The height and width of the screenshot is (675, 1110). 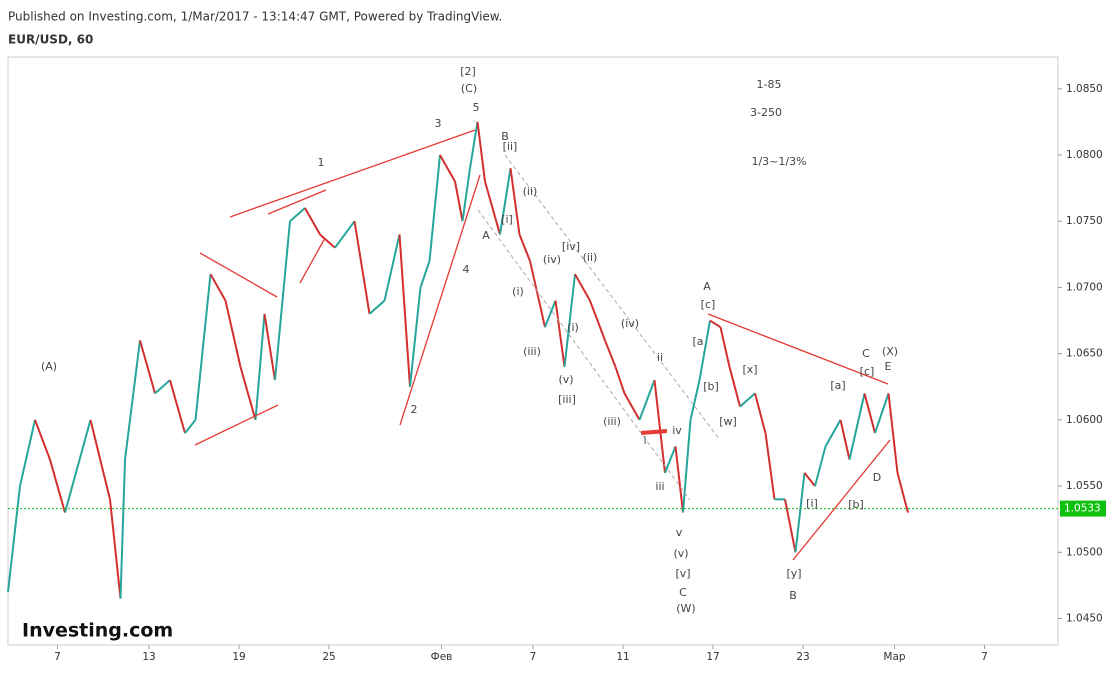 What do you see at coordinates (1084, 155) in the screenshot?
I see `y-tick-label: 1.0800` at bounding box center [1084, 155].